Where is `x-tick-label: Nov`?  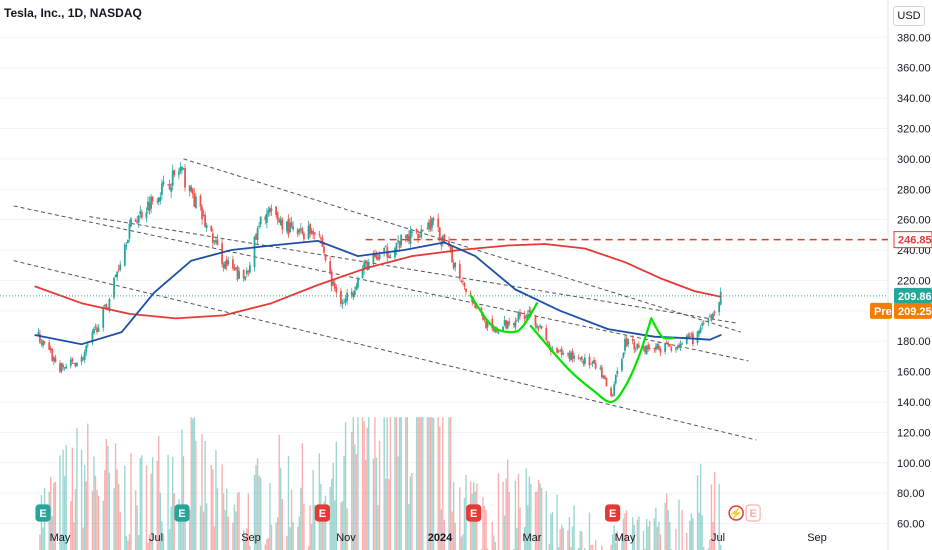 x-tick-label: Nov is located at coordinates (346, 538).